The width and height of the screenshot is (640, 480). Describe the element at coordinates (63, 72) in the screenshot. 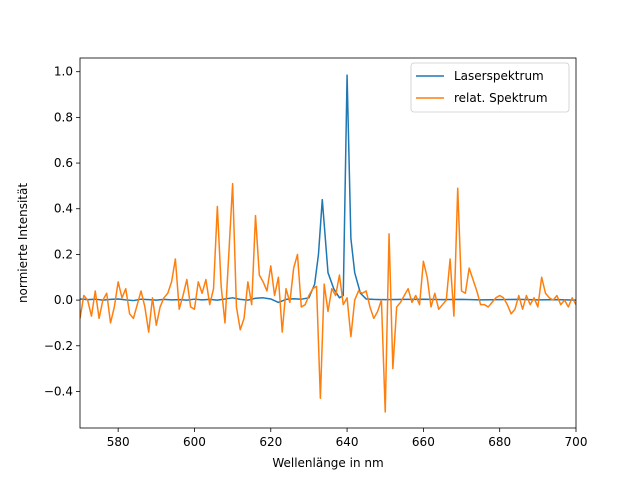

I see `y-tick-label: 1.0` at that location.